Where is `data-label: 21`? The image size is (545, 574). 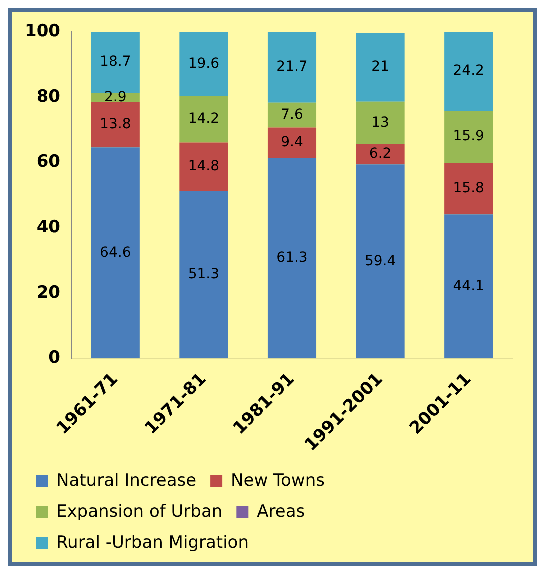 data-label: 21 is located at coordinates (381, 67).